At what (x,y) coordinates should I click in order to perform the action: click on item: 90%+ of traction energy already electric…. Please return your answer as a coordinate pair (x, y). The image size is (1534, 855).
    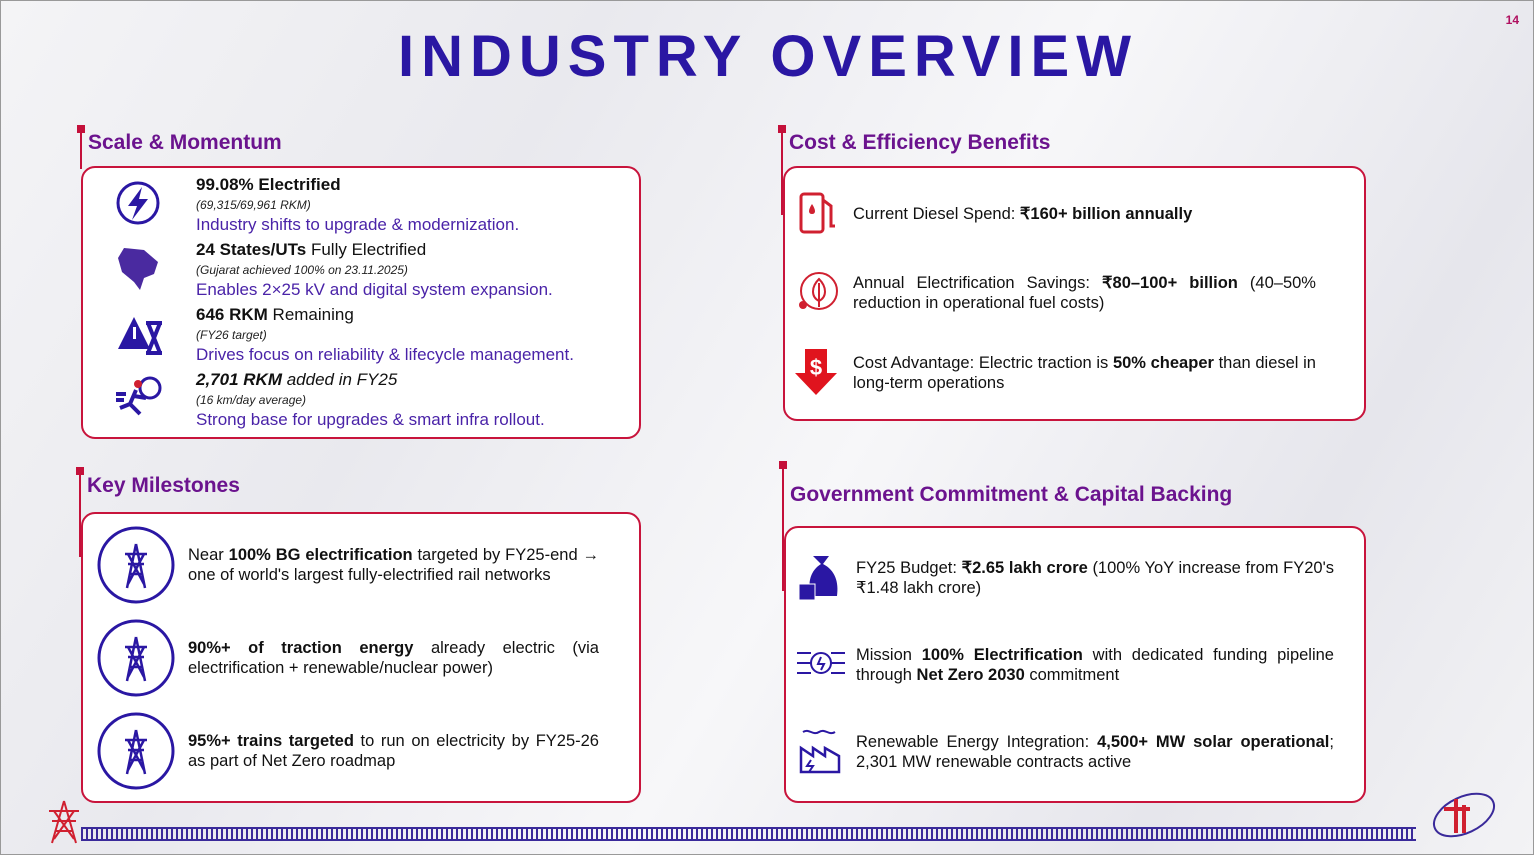
    Looking at the image, I should click on (341, 658).